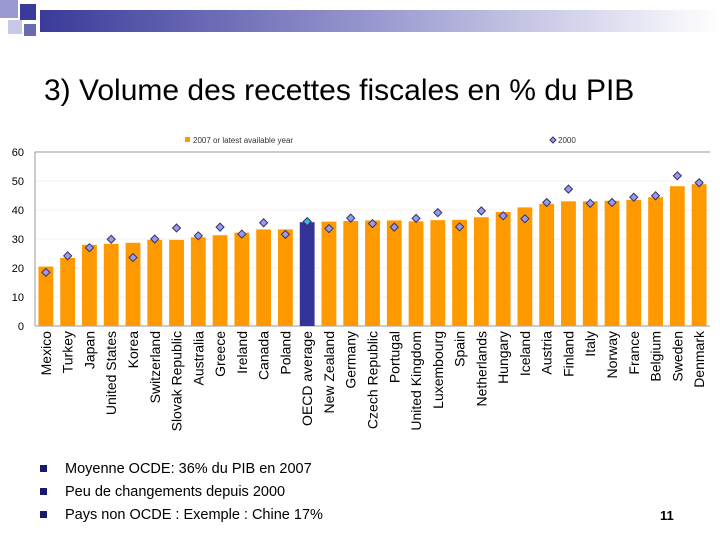  I want to click on y-tick-label: 50, so click(18, 182).